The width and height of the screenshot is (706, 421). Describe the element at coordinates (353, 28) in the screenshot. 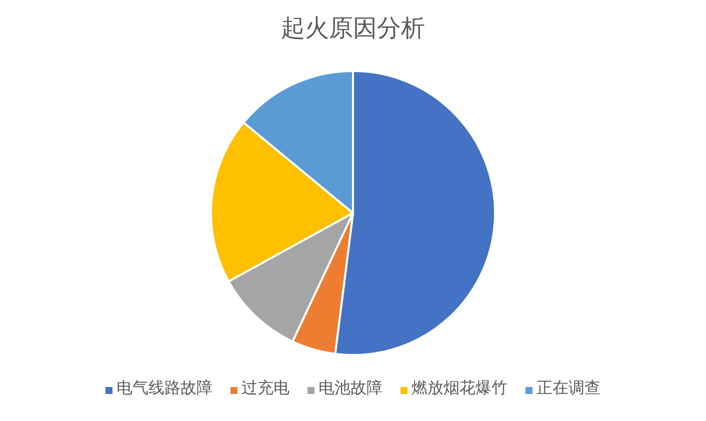

I see `chart-title: 起火原因分析` at that location.